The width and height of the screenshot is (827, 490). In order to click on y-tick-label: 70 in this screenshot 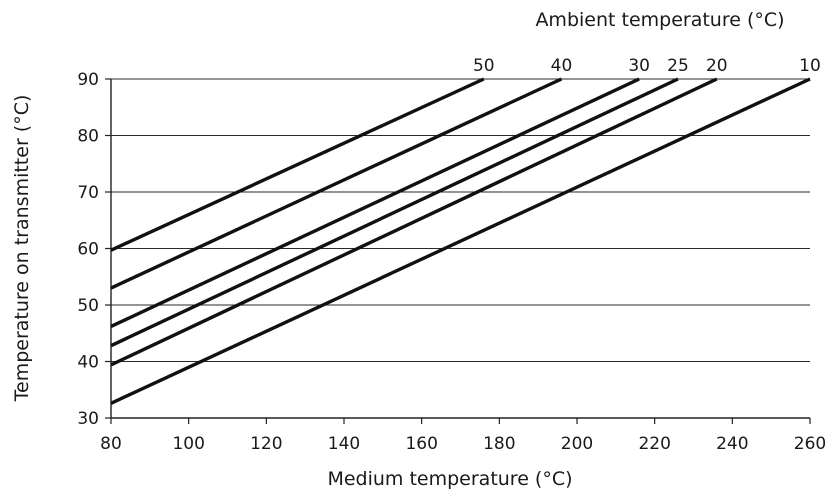, I will do `click(88, 193)`.